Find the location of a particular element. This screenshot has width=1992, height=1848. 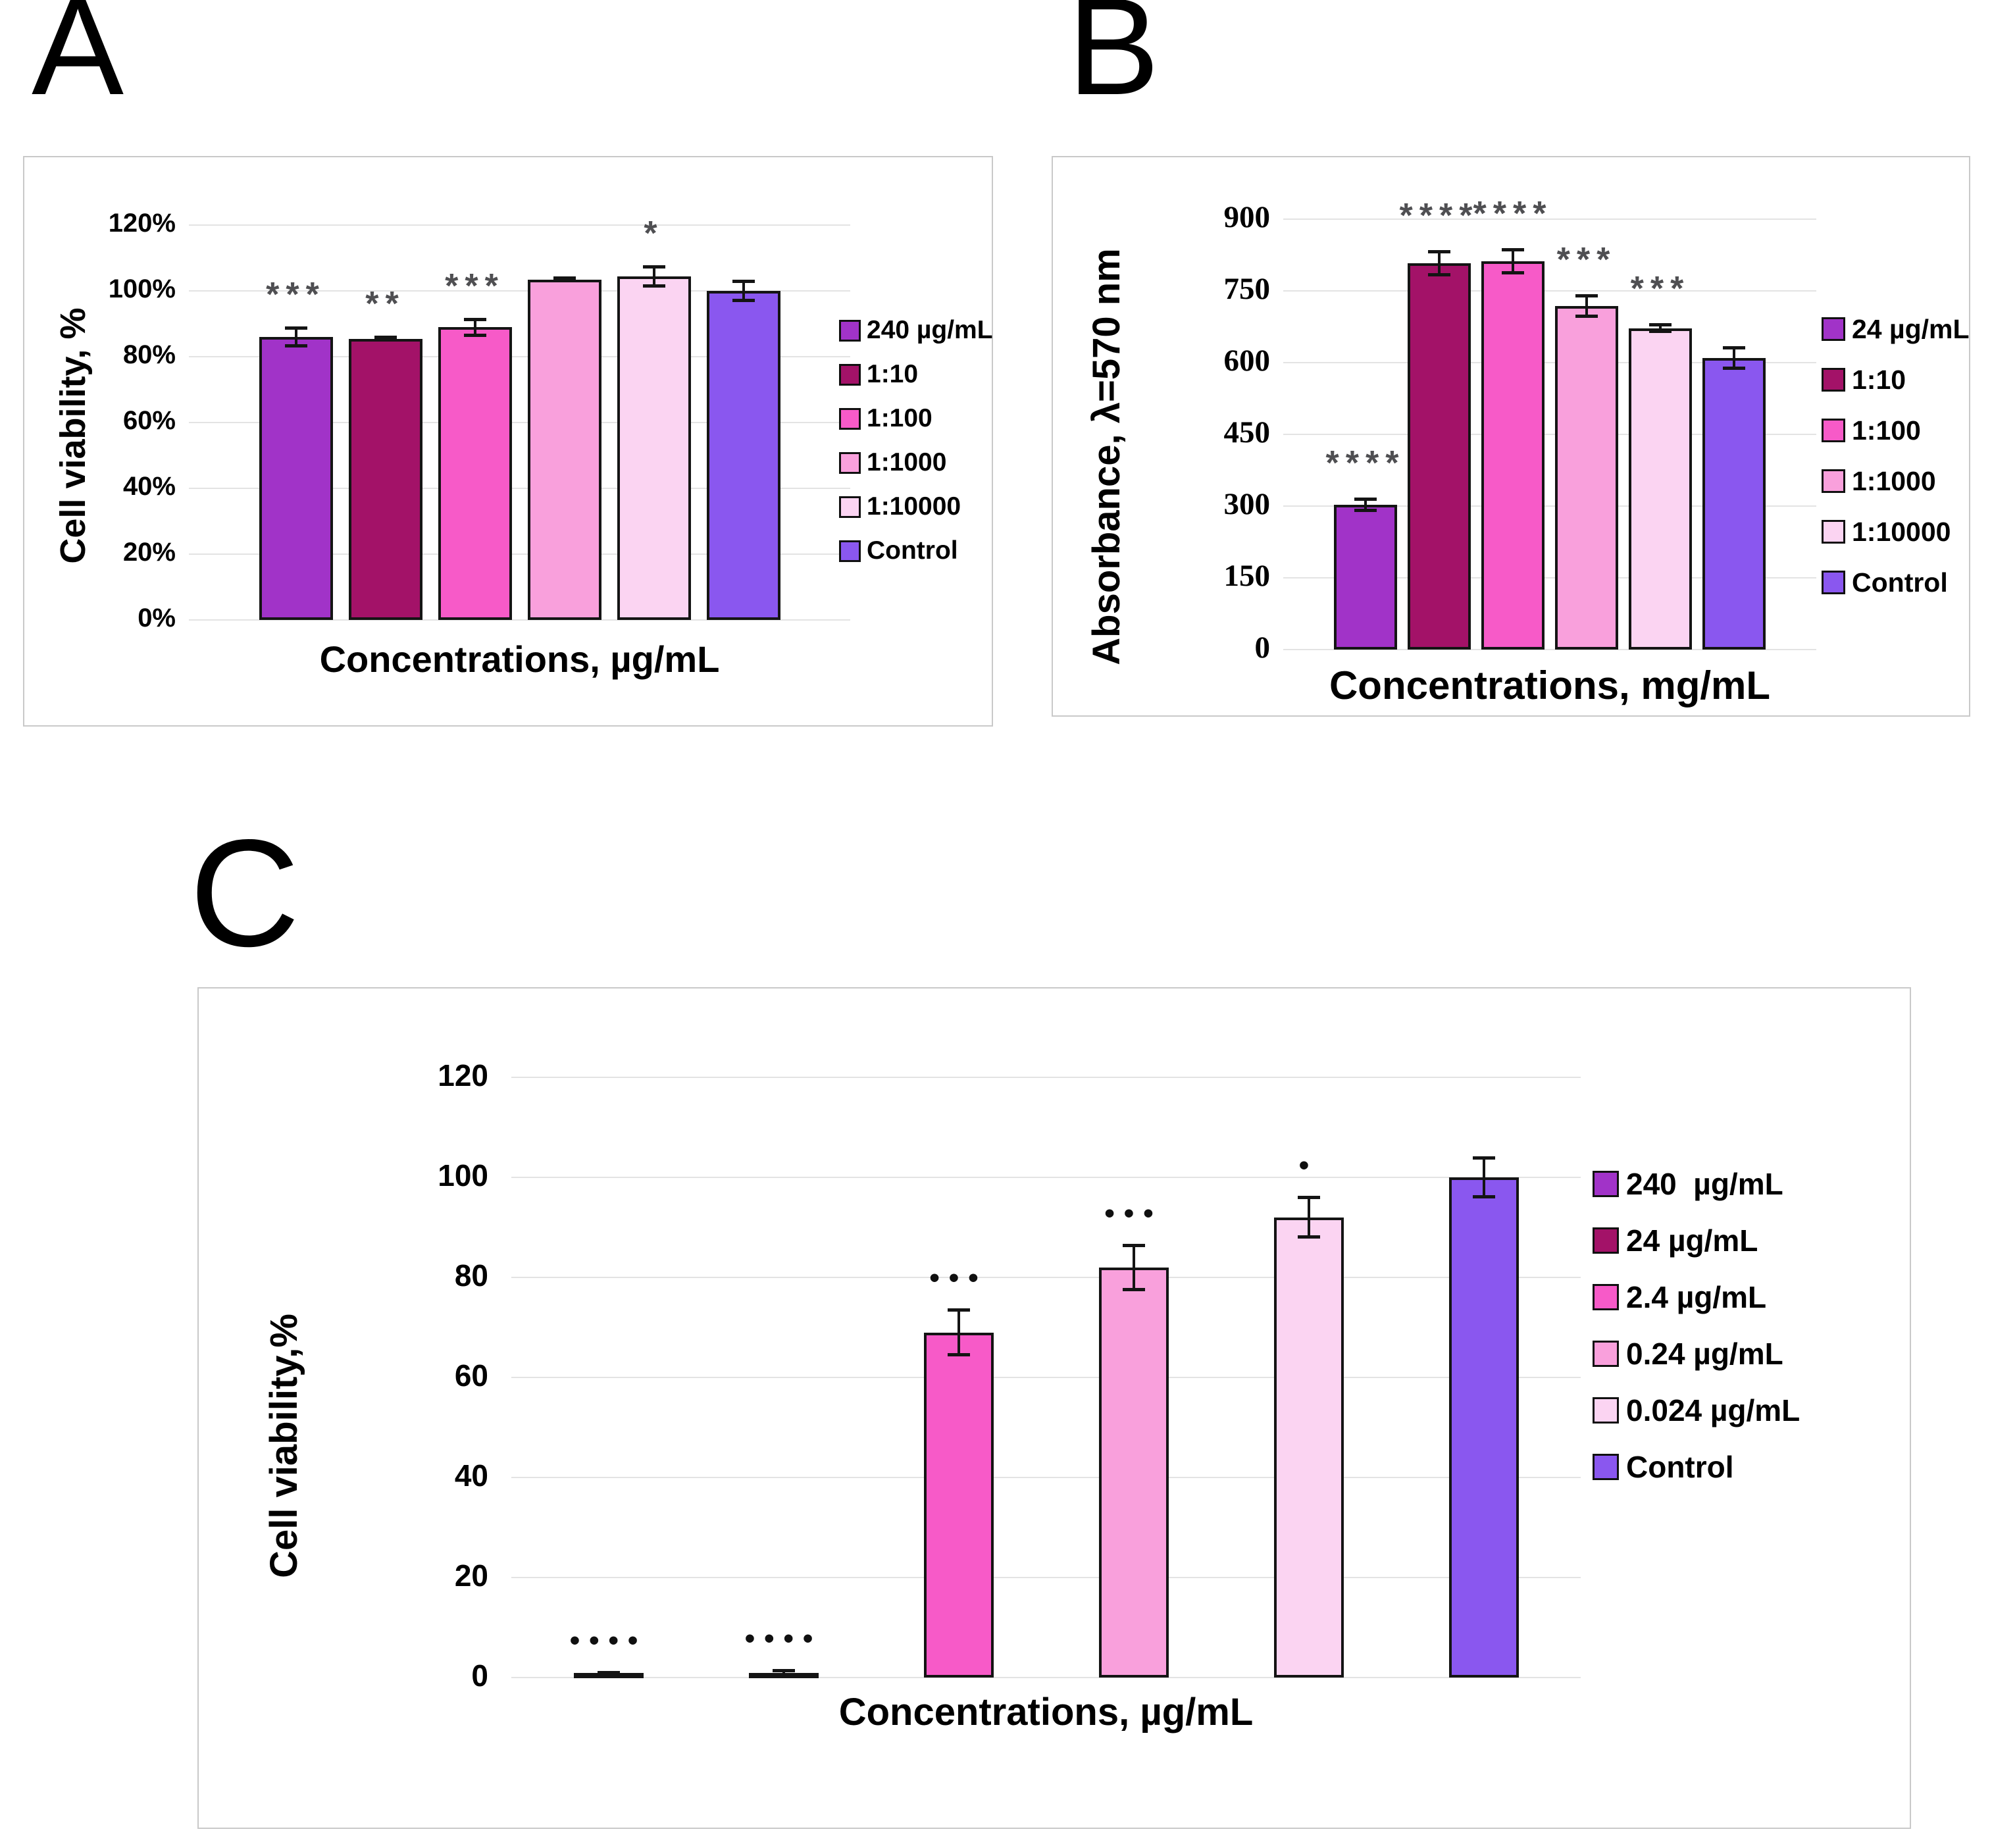

legend-item: 2.4 µg/mL is located at coordinates (1697, 1297).